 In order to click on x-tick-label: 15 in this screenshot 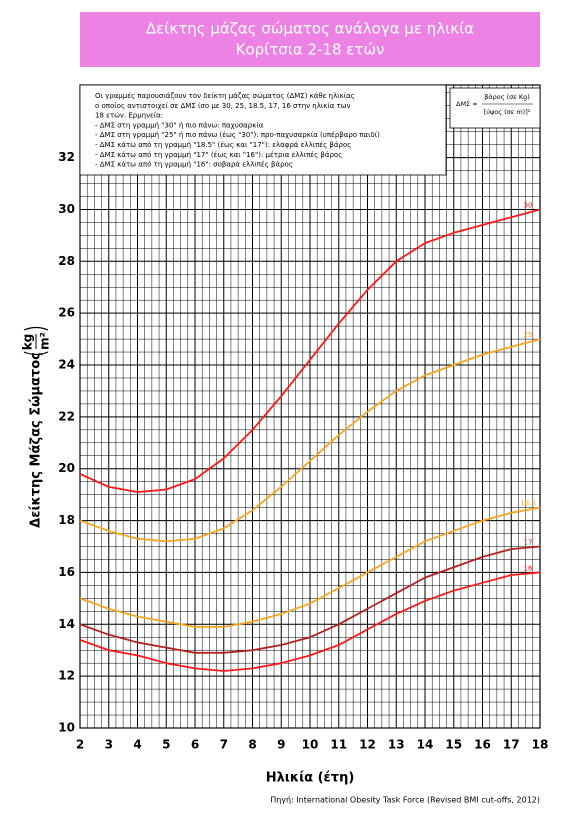, I will do `click(453, 745)`.